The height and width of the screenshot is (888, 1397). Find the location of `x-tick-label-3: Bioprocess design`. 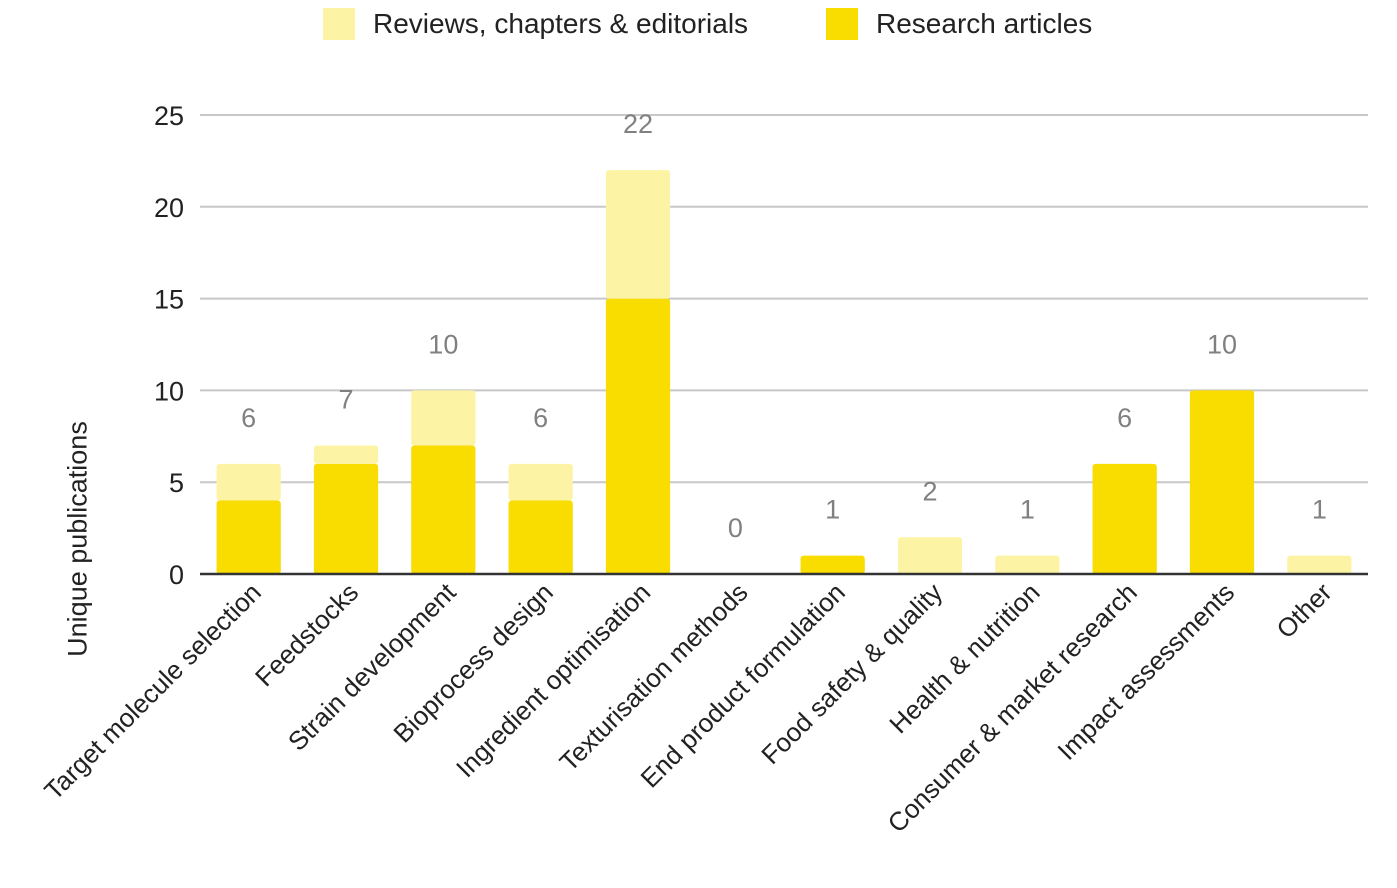

x-tick-label-3: Bioprocess design is located at coordinates (472, 662).